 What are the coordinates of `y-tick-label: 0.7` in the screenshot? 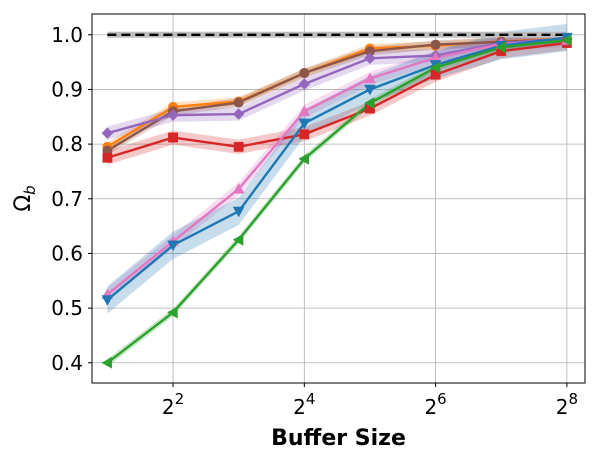 It's located at (67, 199).